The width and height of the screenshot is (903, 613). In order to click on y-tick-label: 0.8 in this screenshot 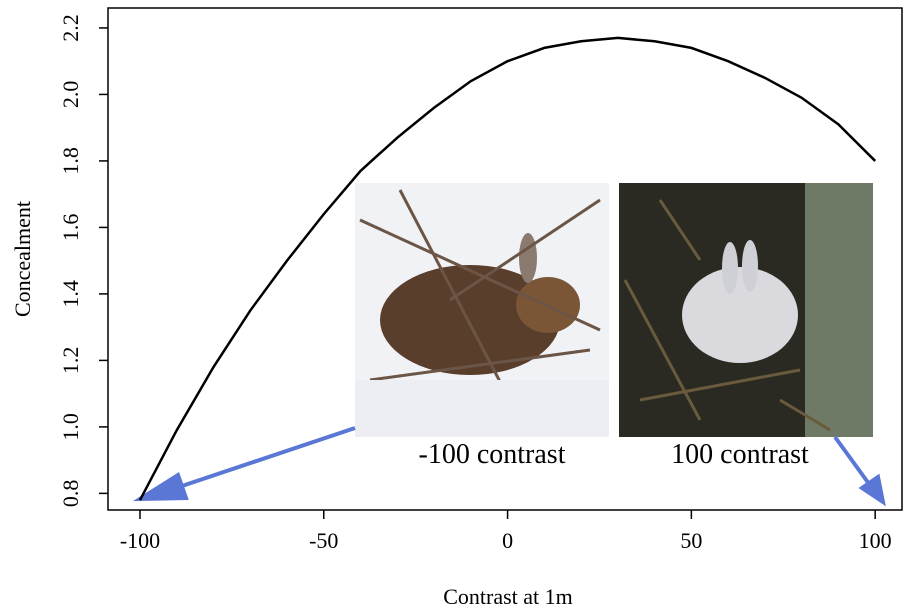, I will do `click(70, 494)`.